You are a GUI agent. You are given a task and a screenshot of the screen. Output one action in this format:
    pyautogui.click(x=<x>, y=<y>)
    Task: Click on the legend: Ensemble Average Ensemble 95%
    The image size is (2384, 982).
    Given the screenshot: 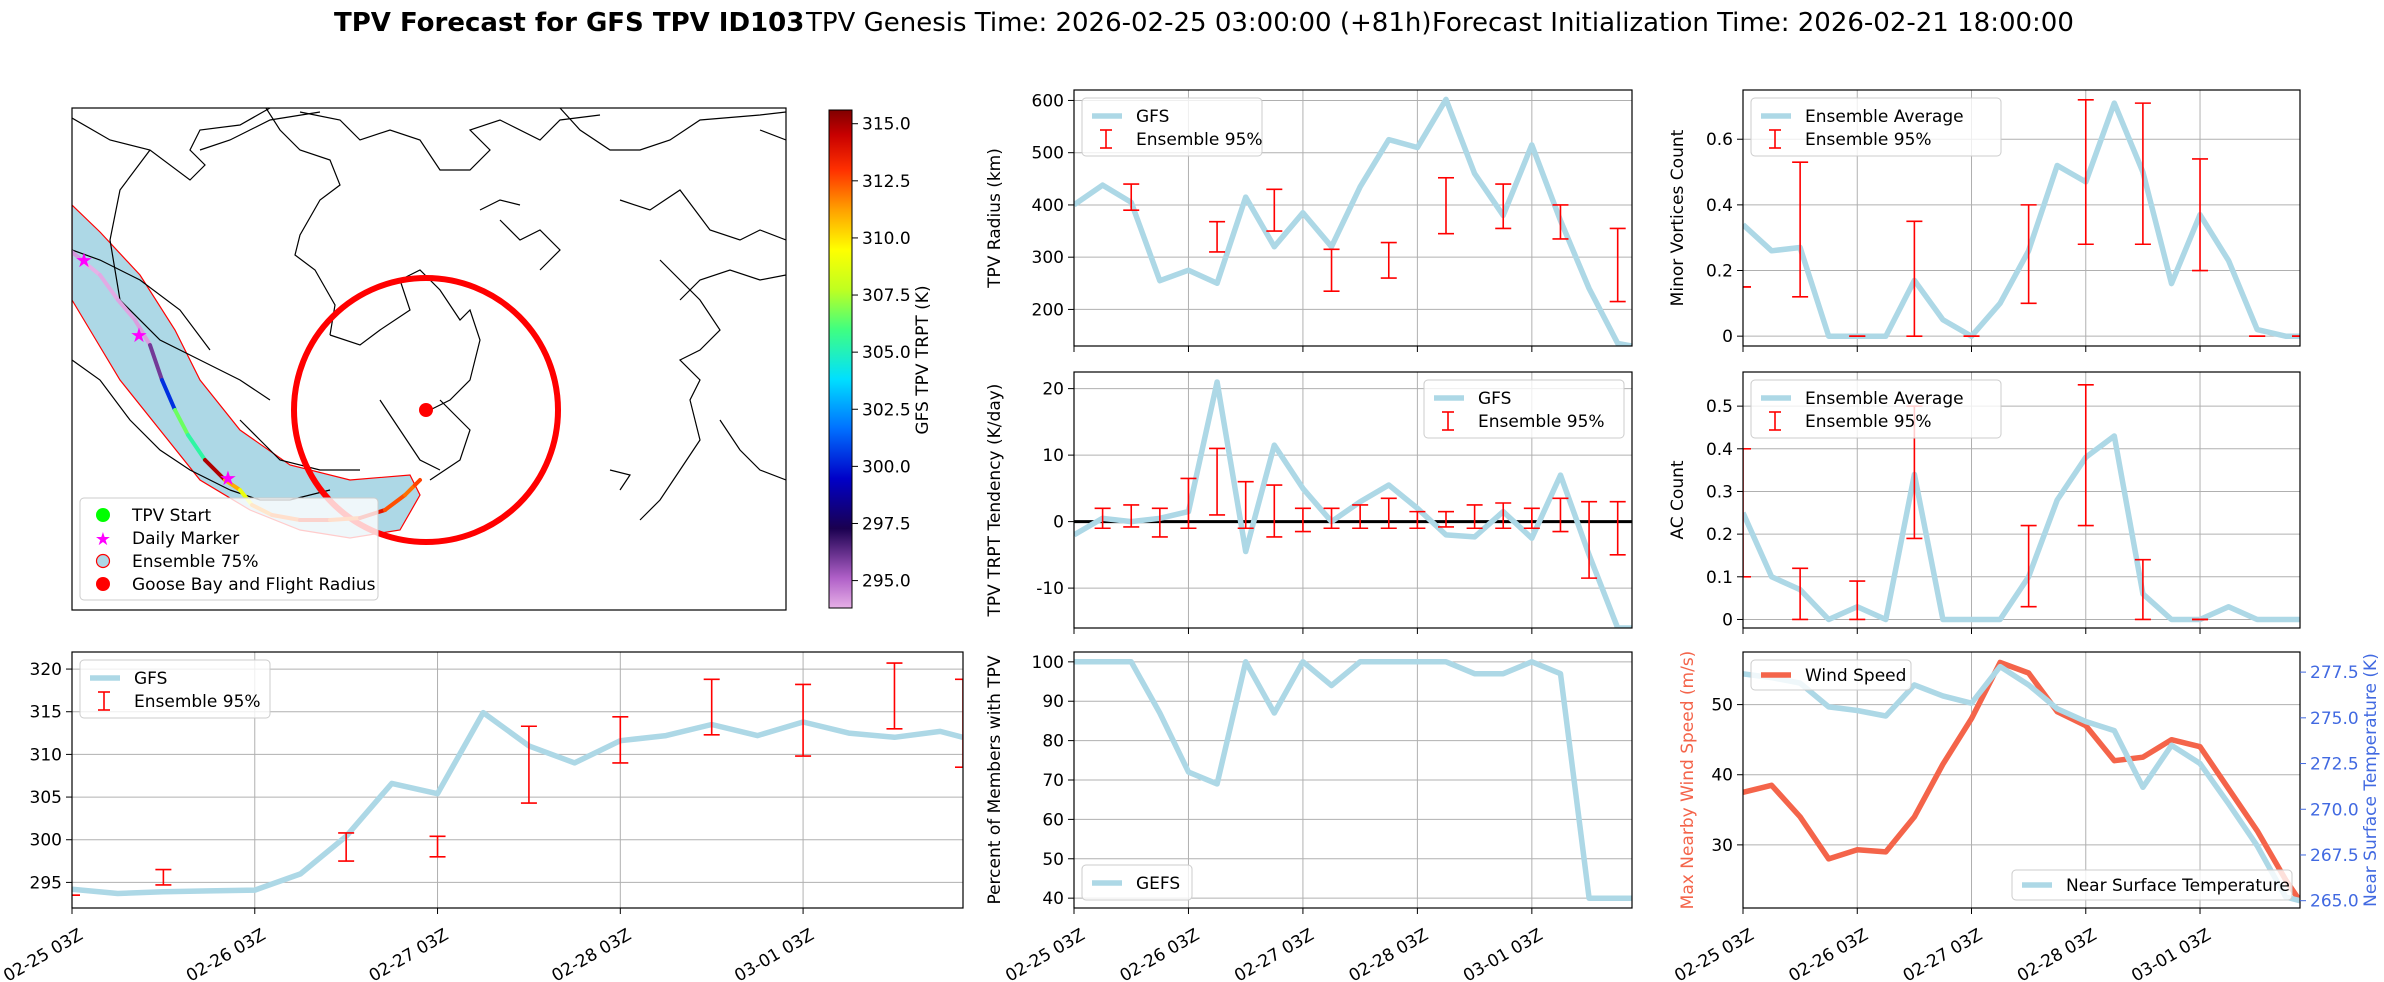 What is the action you would take?
    pyautogui.click(x=1876, y=409)
    